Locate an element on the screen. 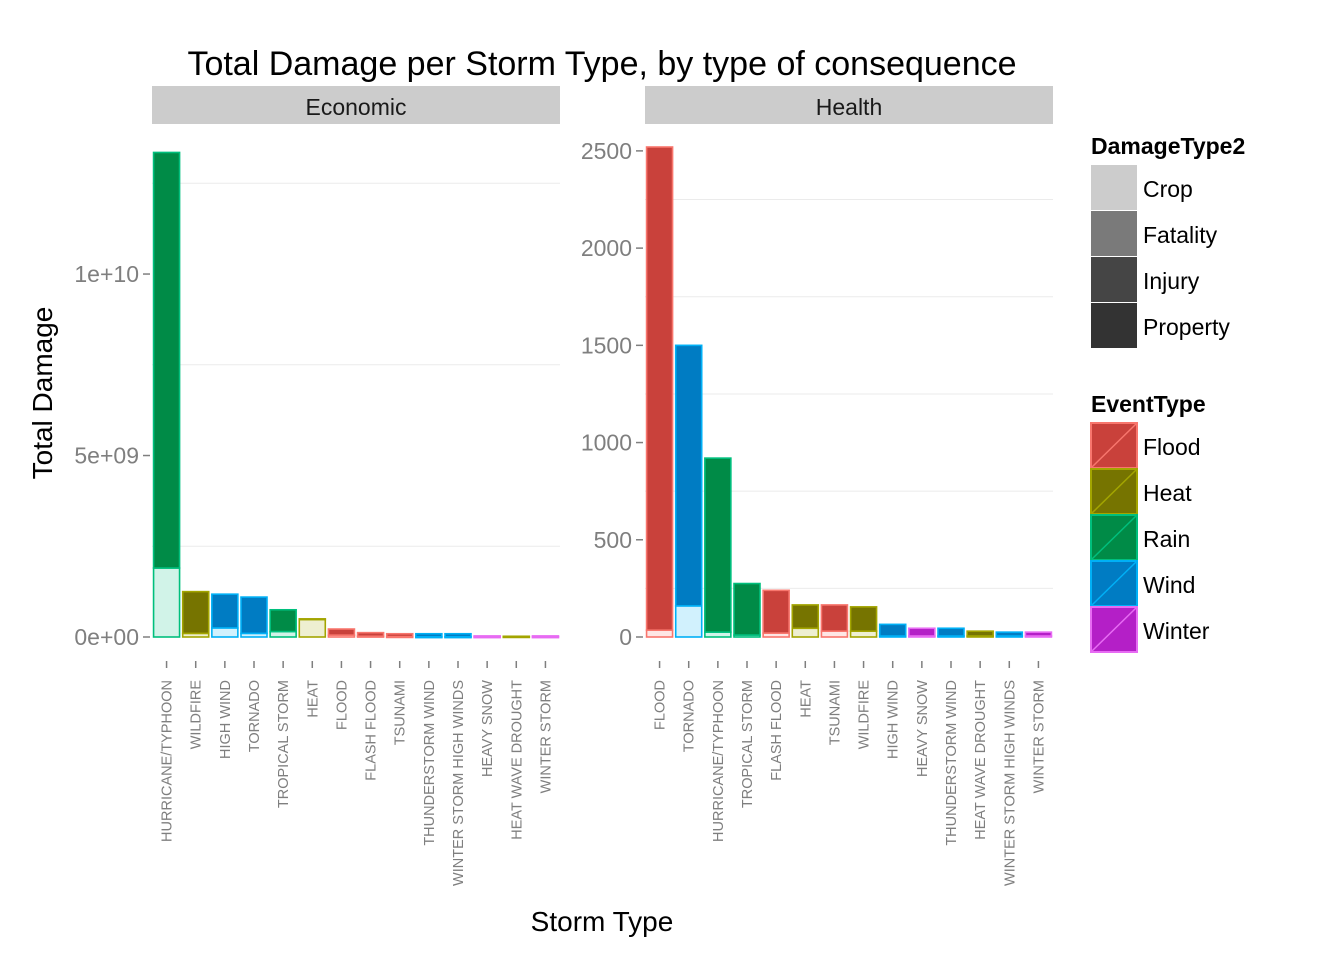 The image size is (1344, 960). y-axis-title: Total Damage is located at coordinates (42, 393).